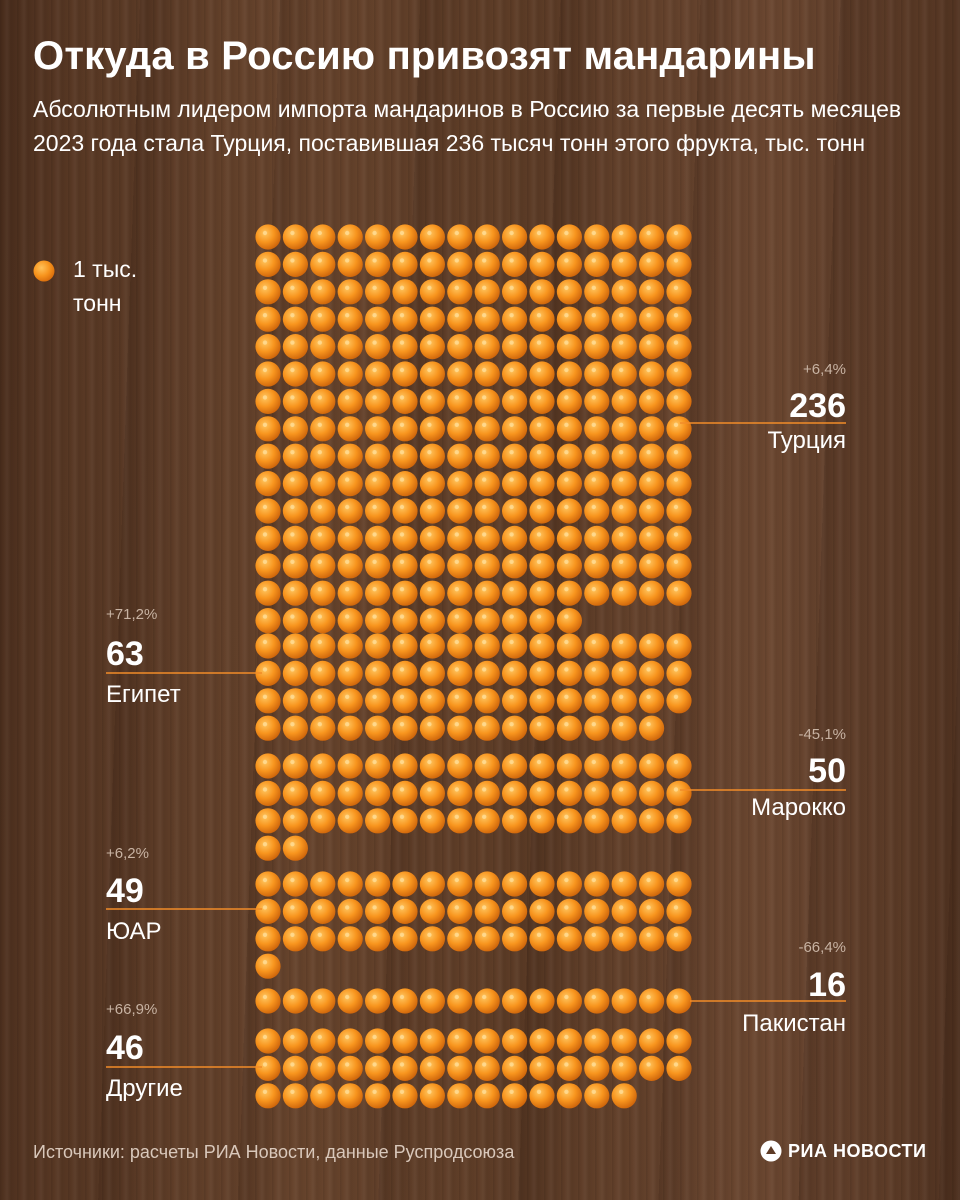  What do you see at coordinates (125, 1048) in the screenshot?
I see `value-label: 46` at bounding box center [125, 1048].